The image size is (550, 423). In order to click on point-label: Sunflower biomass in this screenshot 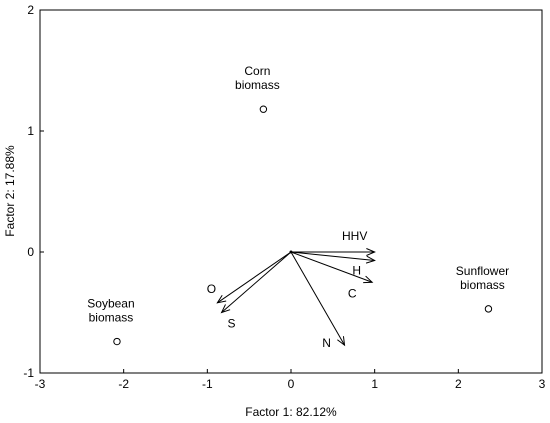, I will do `click(482, 278)`.